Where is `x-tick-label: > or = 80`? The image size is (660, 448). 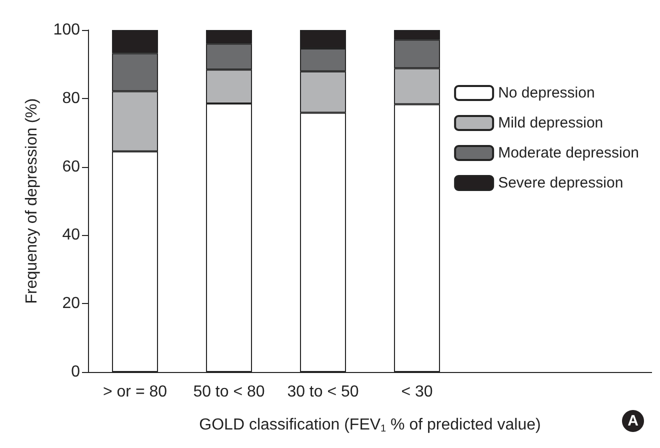
x-tick-label: > or = 80 is located at coordinates (135, 392).